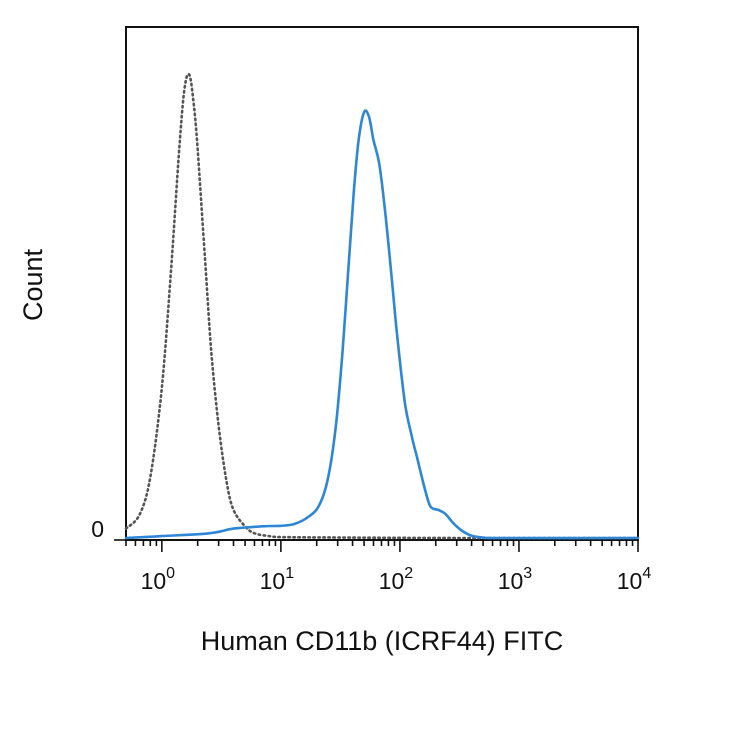 The image size is (752, 742). What do you see at coordinates (33, 284) in the screenshot?
I see `y-axis-title: Count` at bounding box center [33, 284].